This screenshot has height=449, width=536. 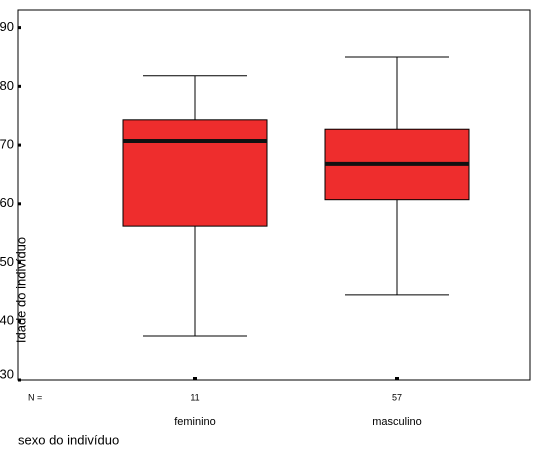 What do you see at coordinates (195, 173) in the screenshot?
I see `box` at bounding box center [195, 173].